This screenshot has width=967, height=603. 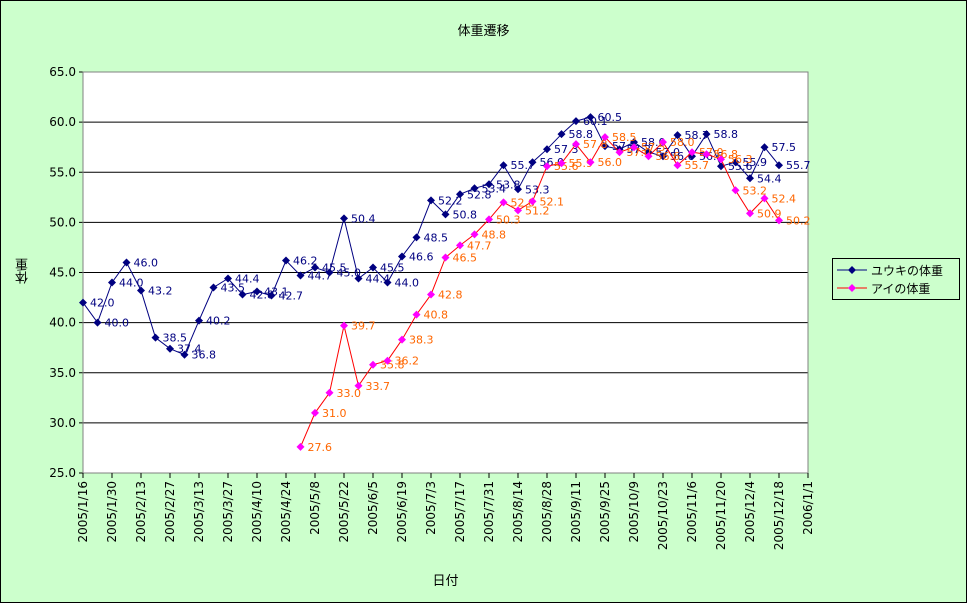 What do you see at coordinates (518, 512) in the screenshot?
I see `x-tick-label: 2005/8/14` at bounding box center [518, 512].